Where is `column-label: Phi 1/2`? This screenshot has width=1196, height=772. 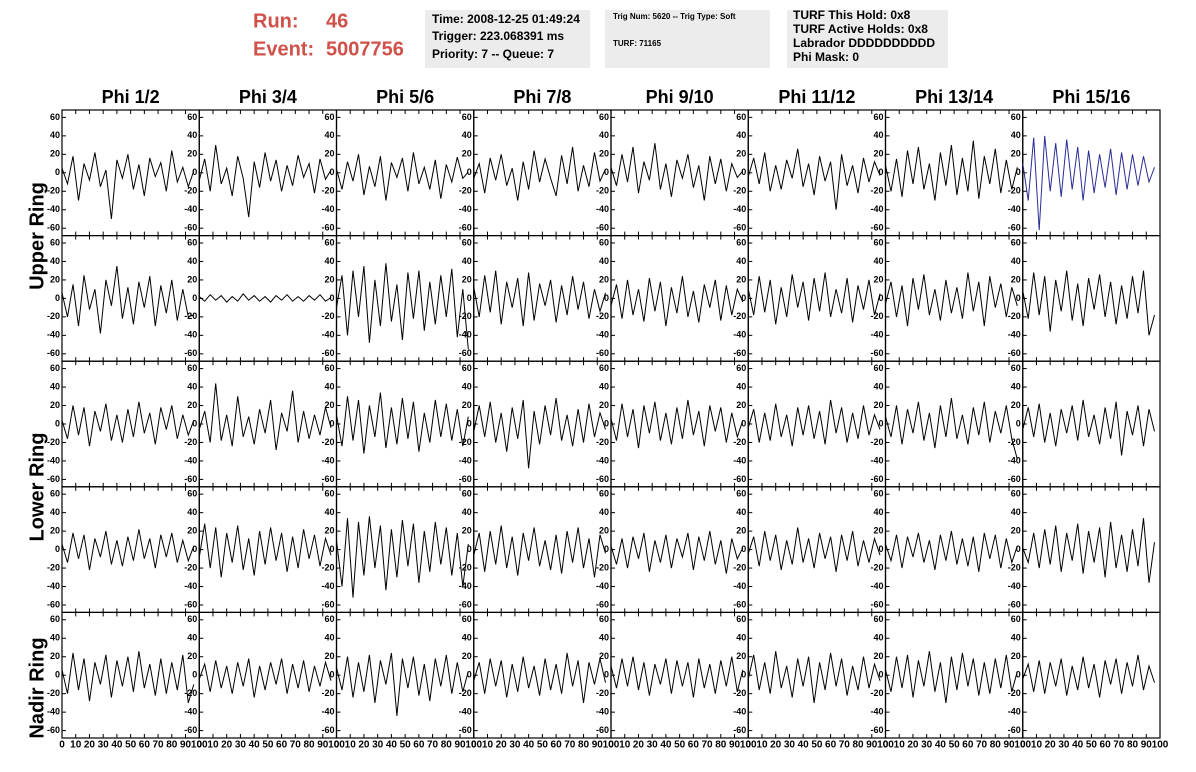 column-label: Phi 1/2 is located at coordinates (131, 97).